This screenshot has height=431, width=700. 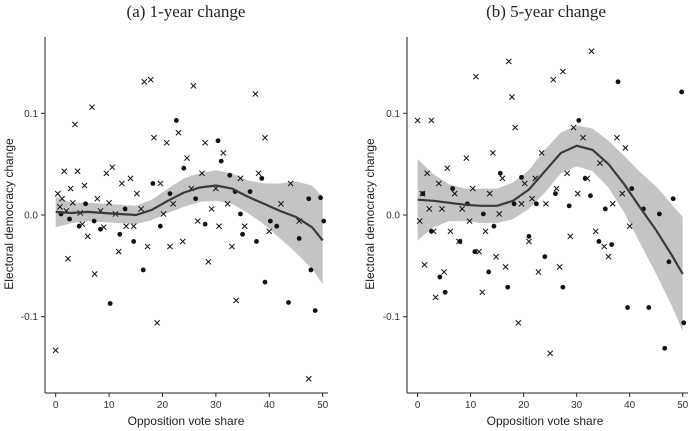 What do you see at coordinates (393, 216) in the screenshot?
I see `y-tick-label: 0.0` at bounding box center [393, 216].